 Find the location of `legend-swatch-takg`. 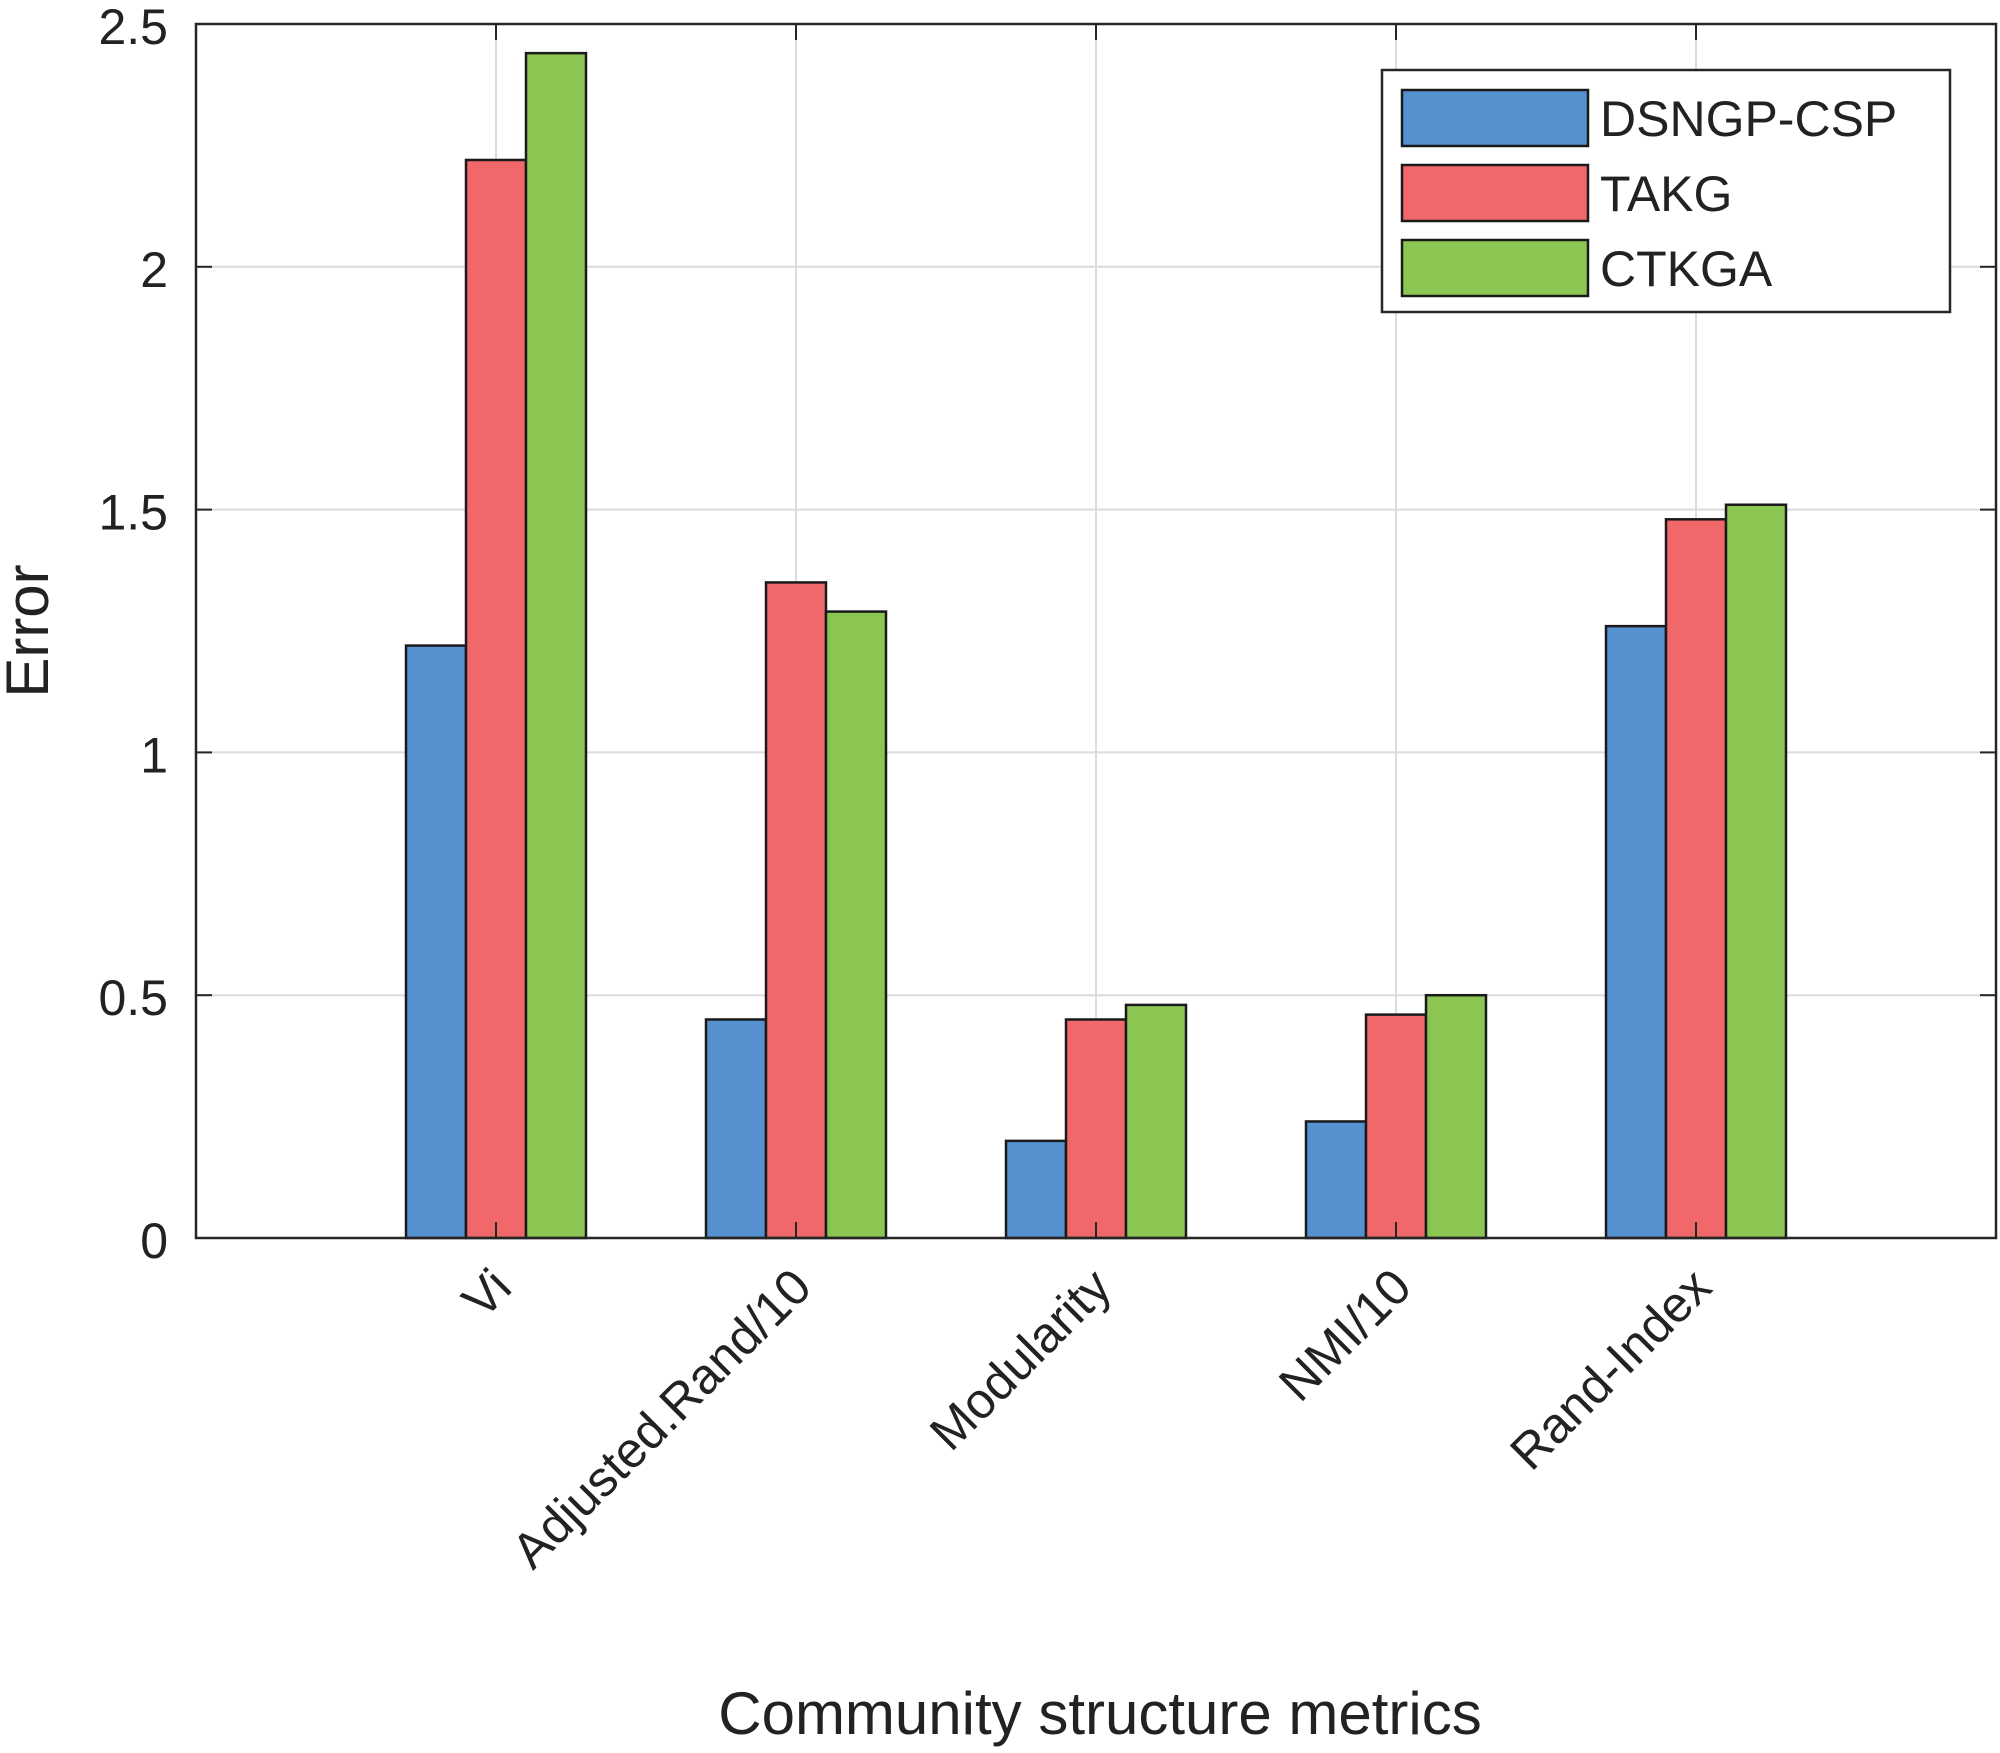

legend-swatch-takg is located at coordinates (1495, 193).